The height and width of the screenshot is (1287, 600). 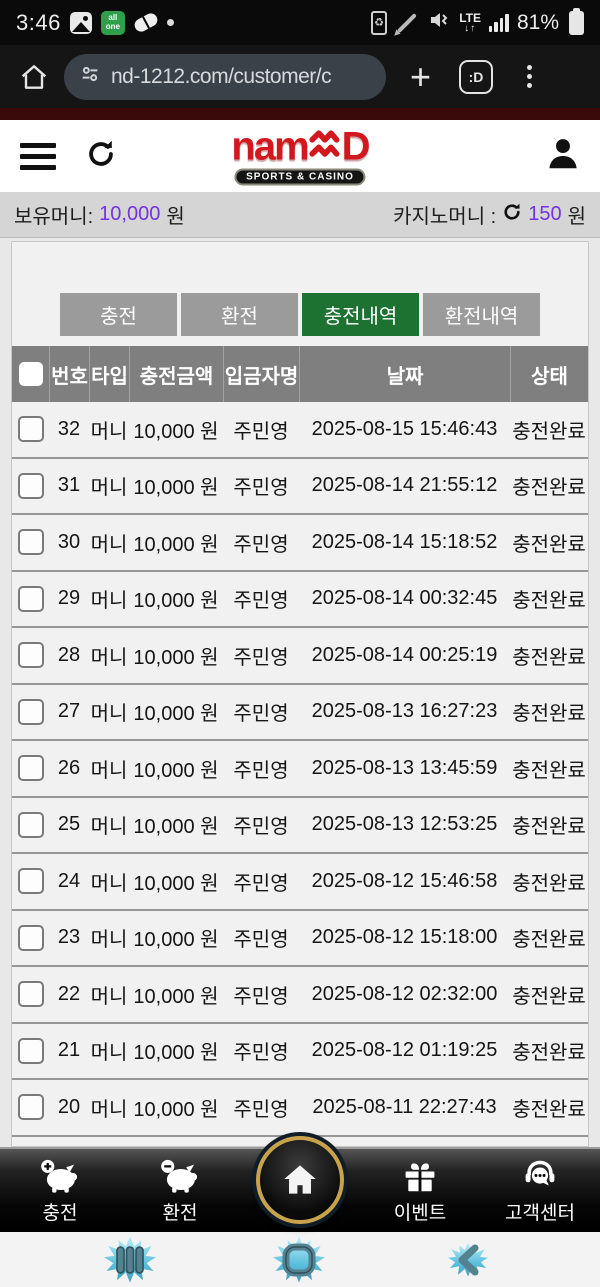 What do you see at coordinates (404, 1106) in the screenshot?
I see `cell-date: 2025-08-11 22:27:43` at bounding box center [404, 1106].